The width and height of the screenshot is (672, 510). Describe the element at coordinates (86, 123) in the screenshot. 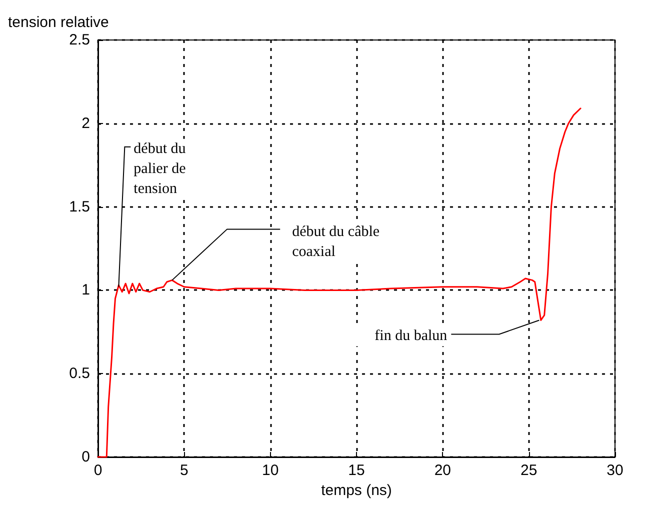

I see `y-tick-label: 2` at that location.